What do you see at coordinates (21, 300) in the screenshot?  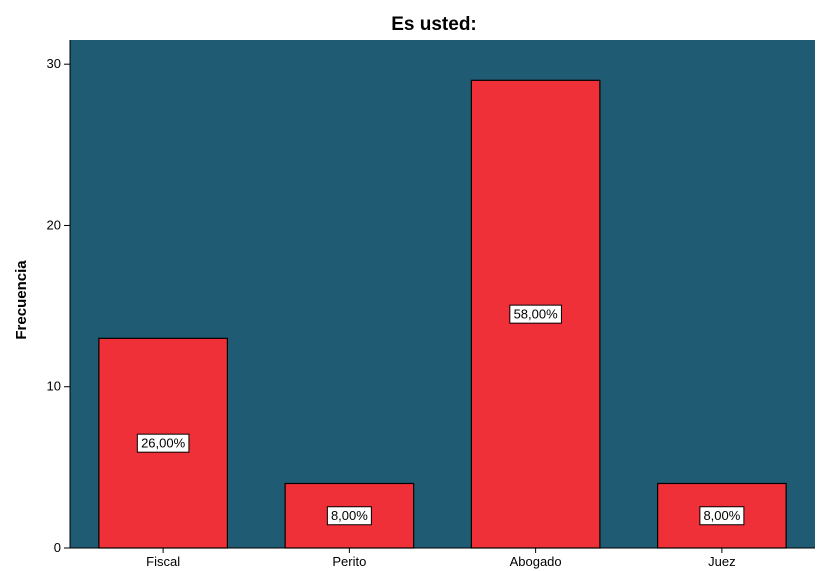 I see `y-axis-label: Frecuencia` at bounding box center [21, 300].